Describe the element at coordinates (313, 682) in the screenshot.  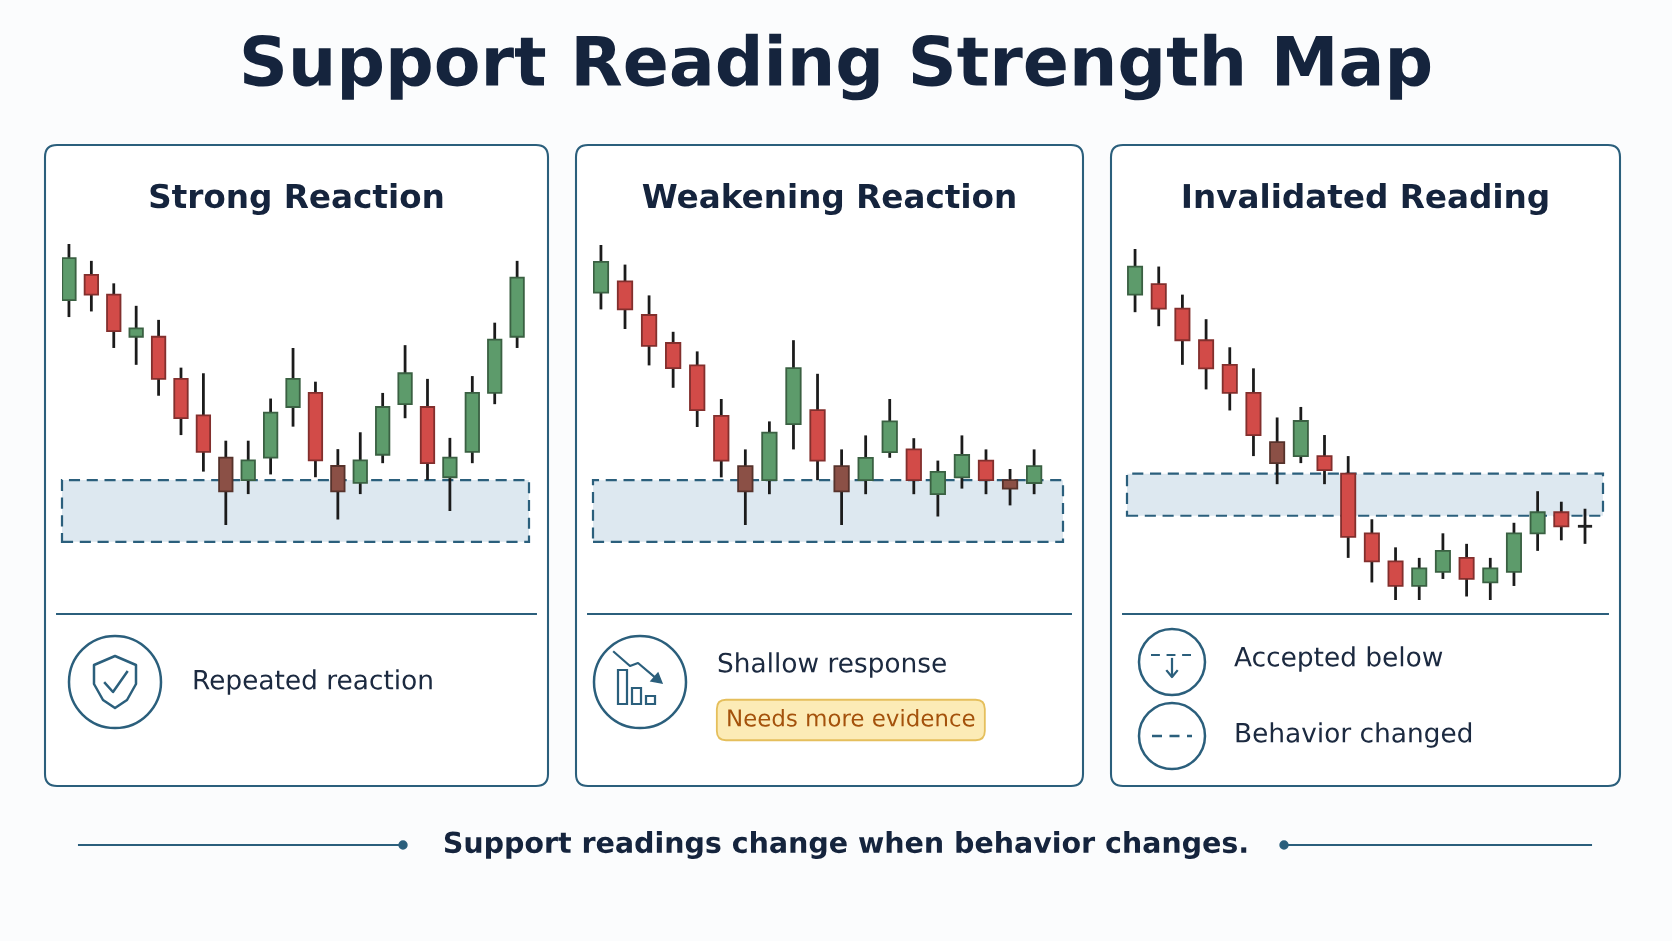
I see `text: Repeated reaction` at that location.